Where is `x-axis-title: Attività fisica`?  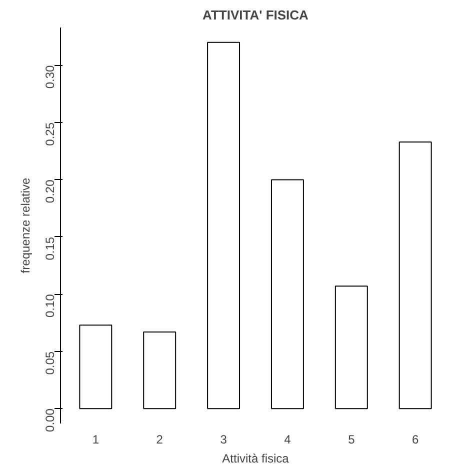 x-axis-title: Attività fisica is located at coordinates (256, 459).